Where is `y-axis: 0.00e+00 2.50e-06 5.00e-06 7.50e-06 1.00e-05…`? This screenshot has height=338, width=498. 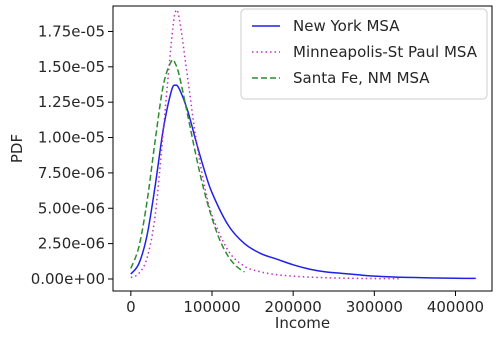 y-axis: 0.00e+00 2.50e-06 5.00e-06 7.50e-06 1.00e-05… is located at coordinates (72, 155).